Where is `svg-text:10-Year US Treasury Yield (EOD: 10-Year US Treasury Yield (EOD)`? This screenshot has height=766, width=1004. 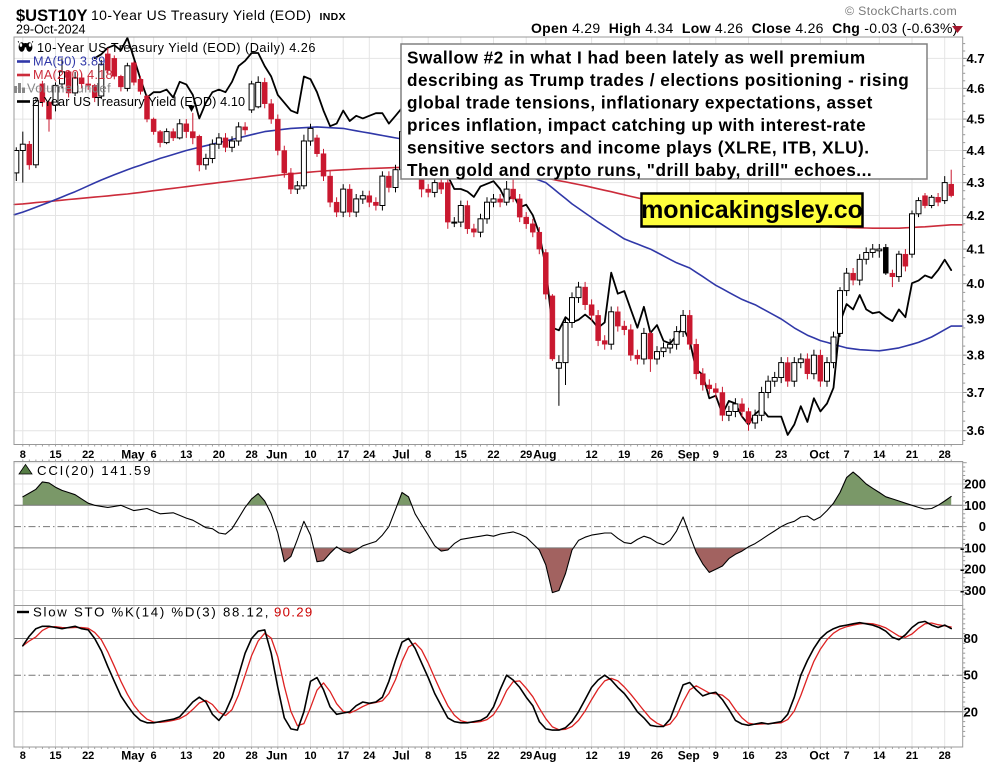
svg-text:10-Year US Treasury Yield (EOD: 10-Year US Treasury Yield (EOD) is located at coordinates (201, 15).